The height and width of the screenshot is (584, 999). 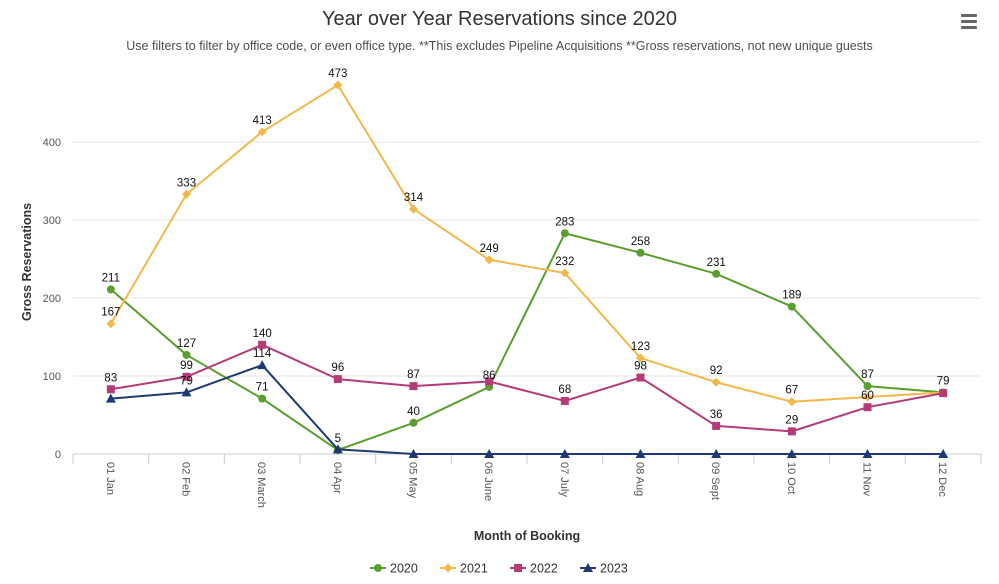 I want to click on data-label-2021: 413, so click(x=262, y=121).